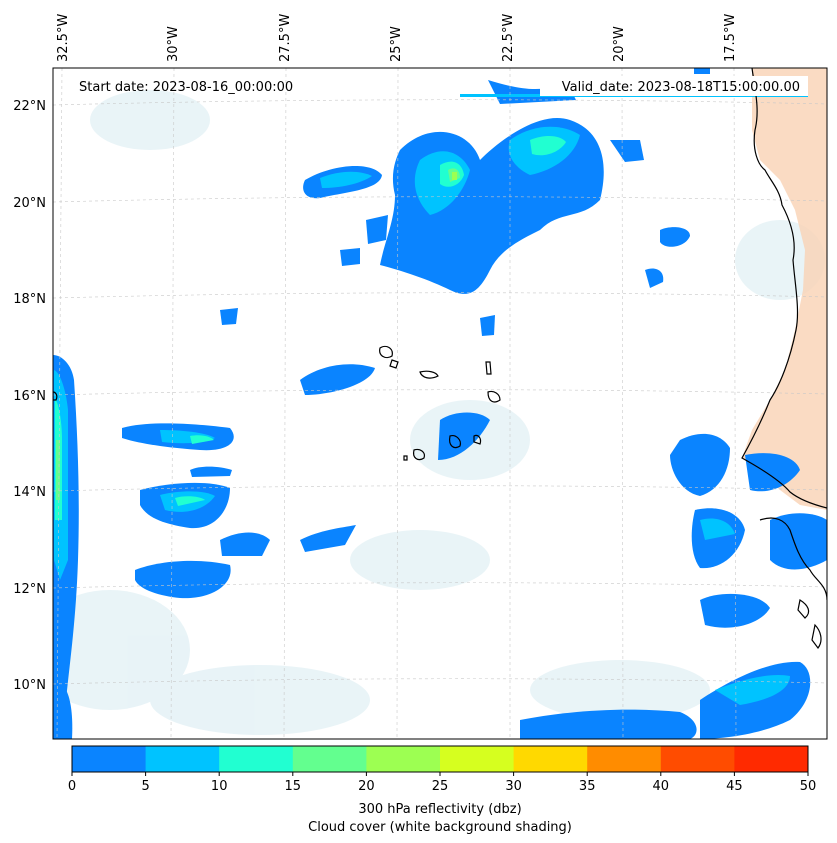 This screenshot has height=843, width=837. I want to click on colorbar-tick-label: 40, so click(661, 786).